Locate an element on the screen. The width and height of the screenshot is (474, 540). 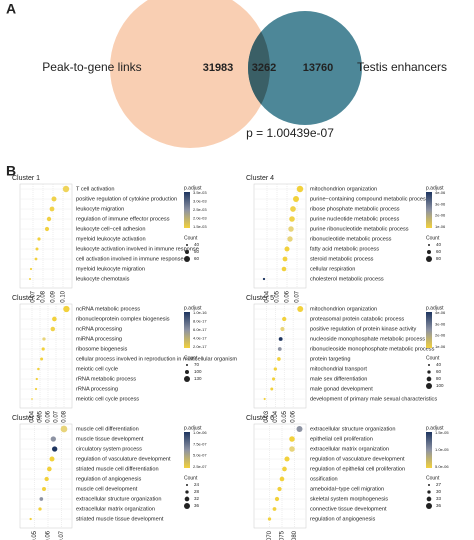
size-key-label: 80 is located at coordinates (439, 258).